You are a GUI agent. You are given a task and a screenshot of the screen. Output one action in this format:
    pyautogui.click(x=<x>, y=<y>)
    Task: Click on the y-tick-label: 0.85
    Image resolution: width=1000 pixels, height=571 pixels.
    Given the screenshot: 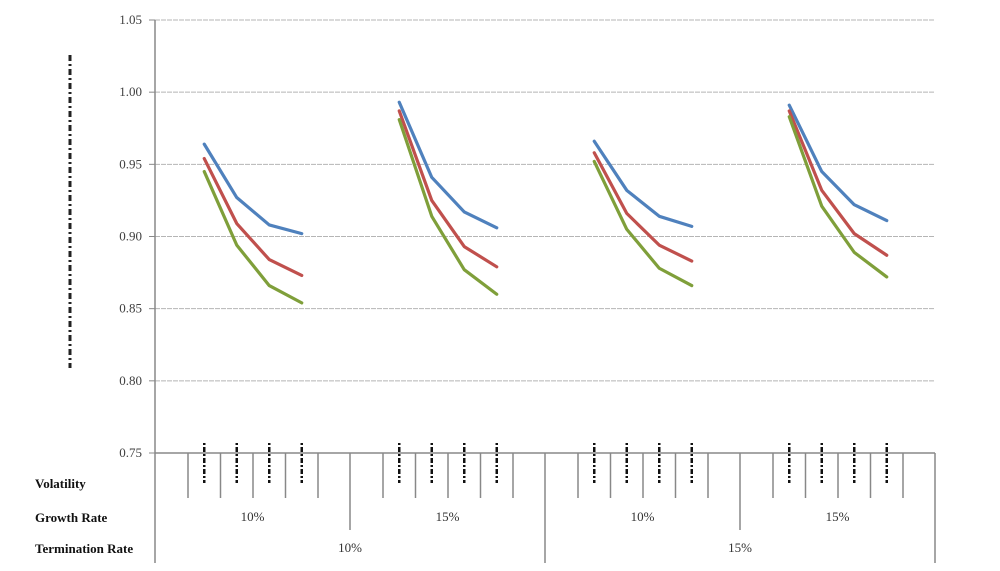 What is the action you would take?
    pyautogui.click(x=130, y=308)
    